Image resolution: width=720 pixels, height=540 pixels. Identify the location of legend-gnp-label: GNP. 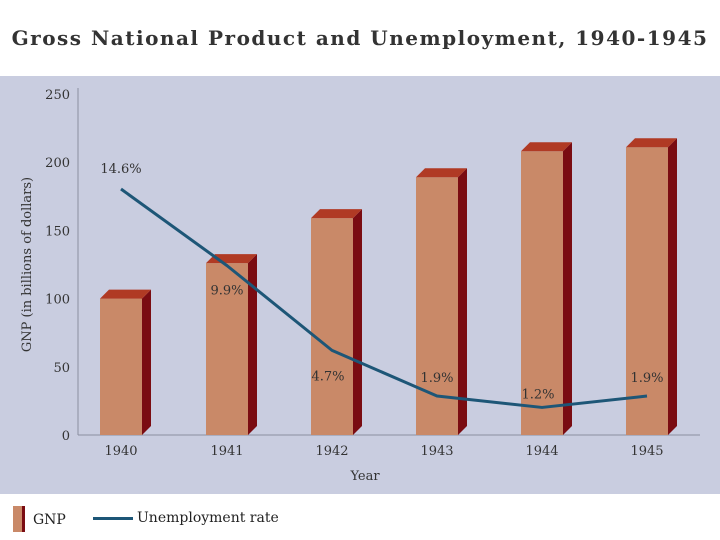
(49, 520).